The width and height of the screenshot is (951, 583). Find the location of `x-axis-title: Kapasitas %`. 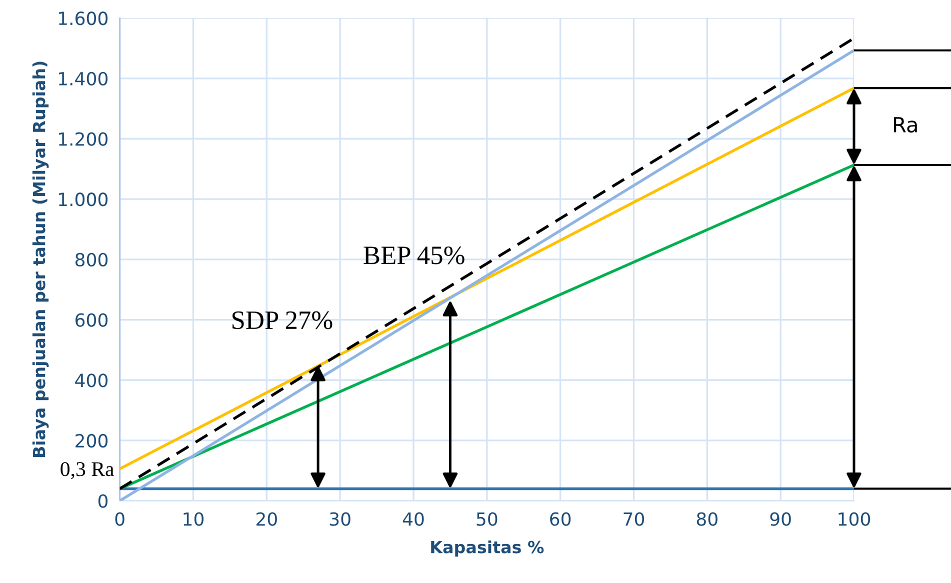

x-axis-title: Kapasitas % is located at coordinates (487, 548).